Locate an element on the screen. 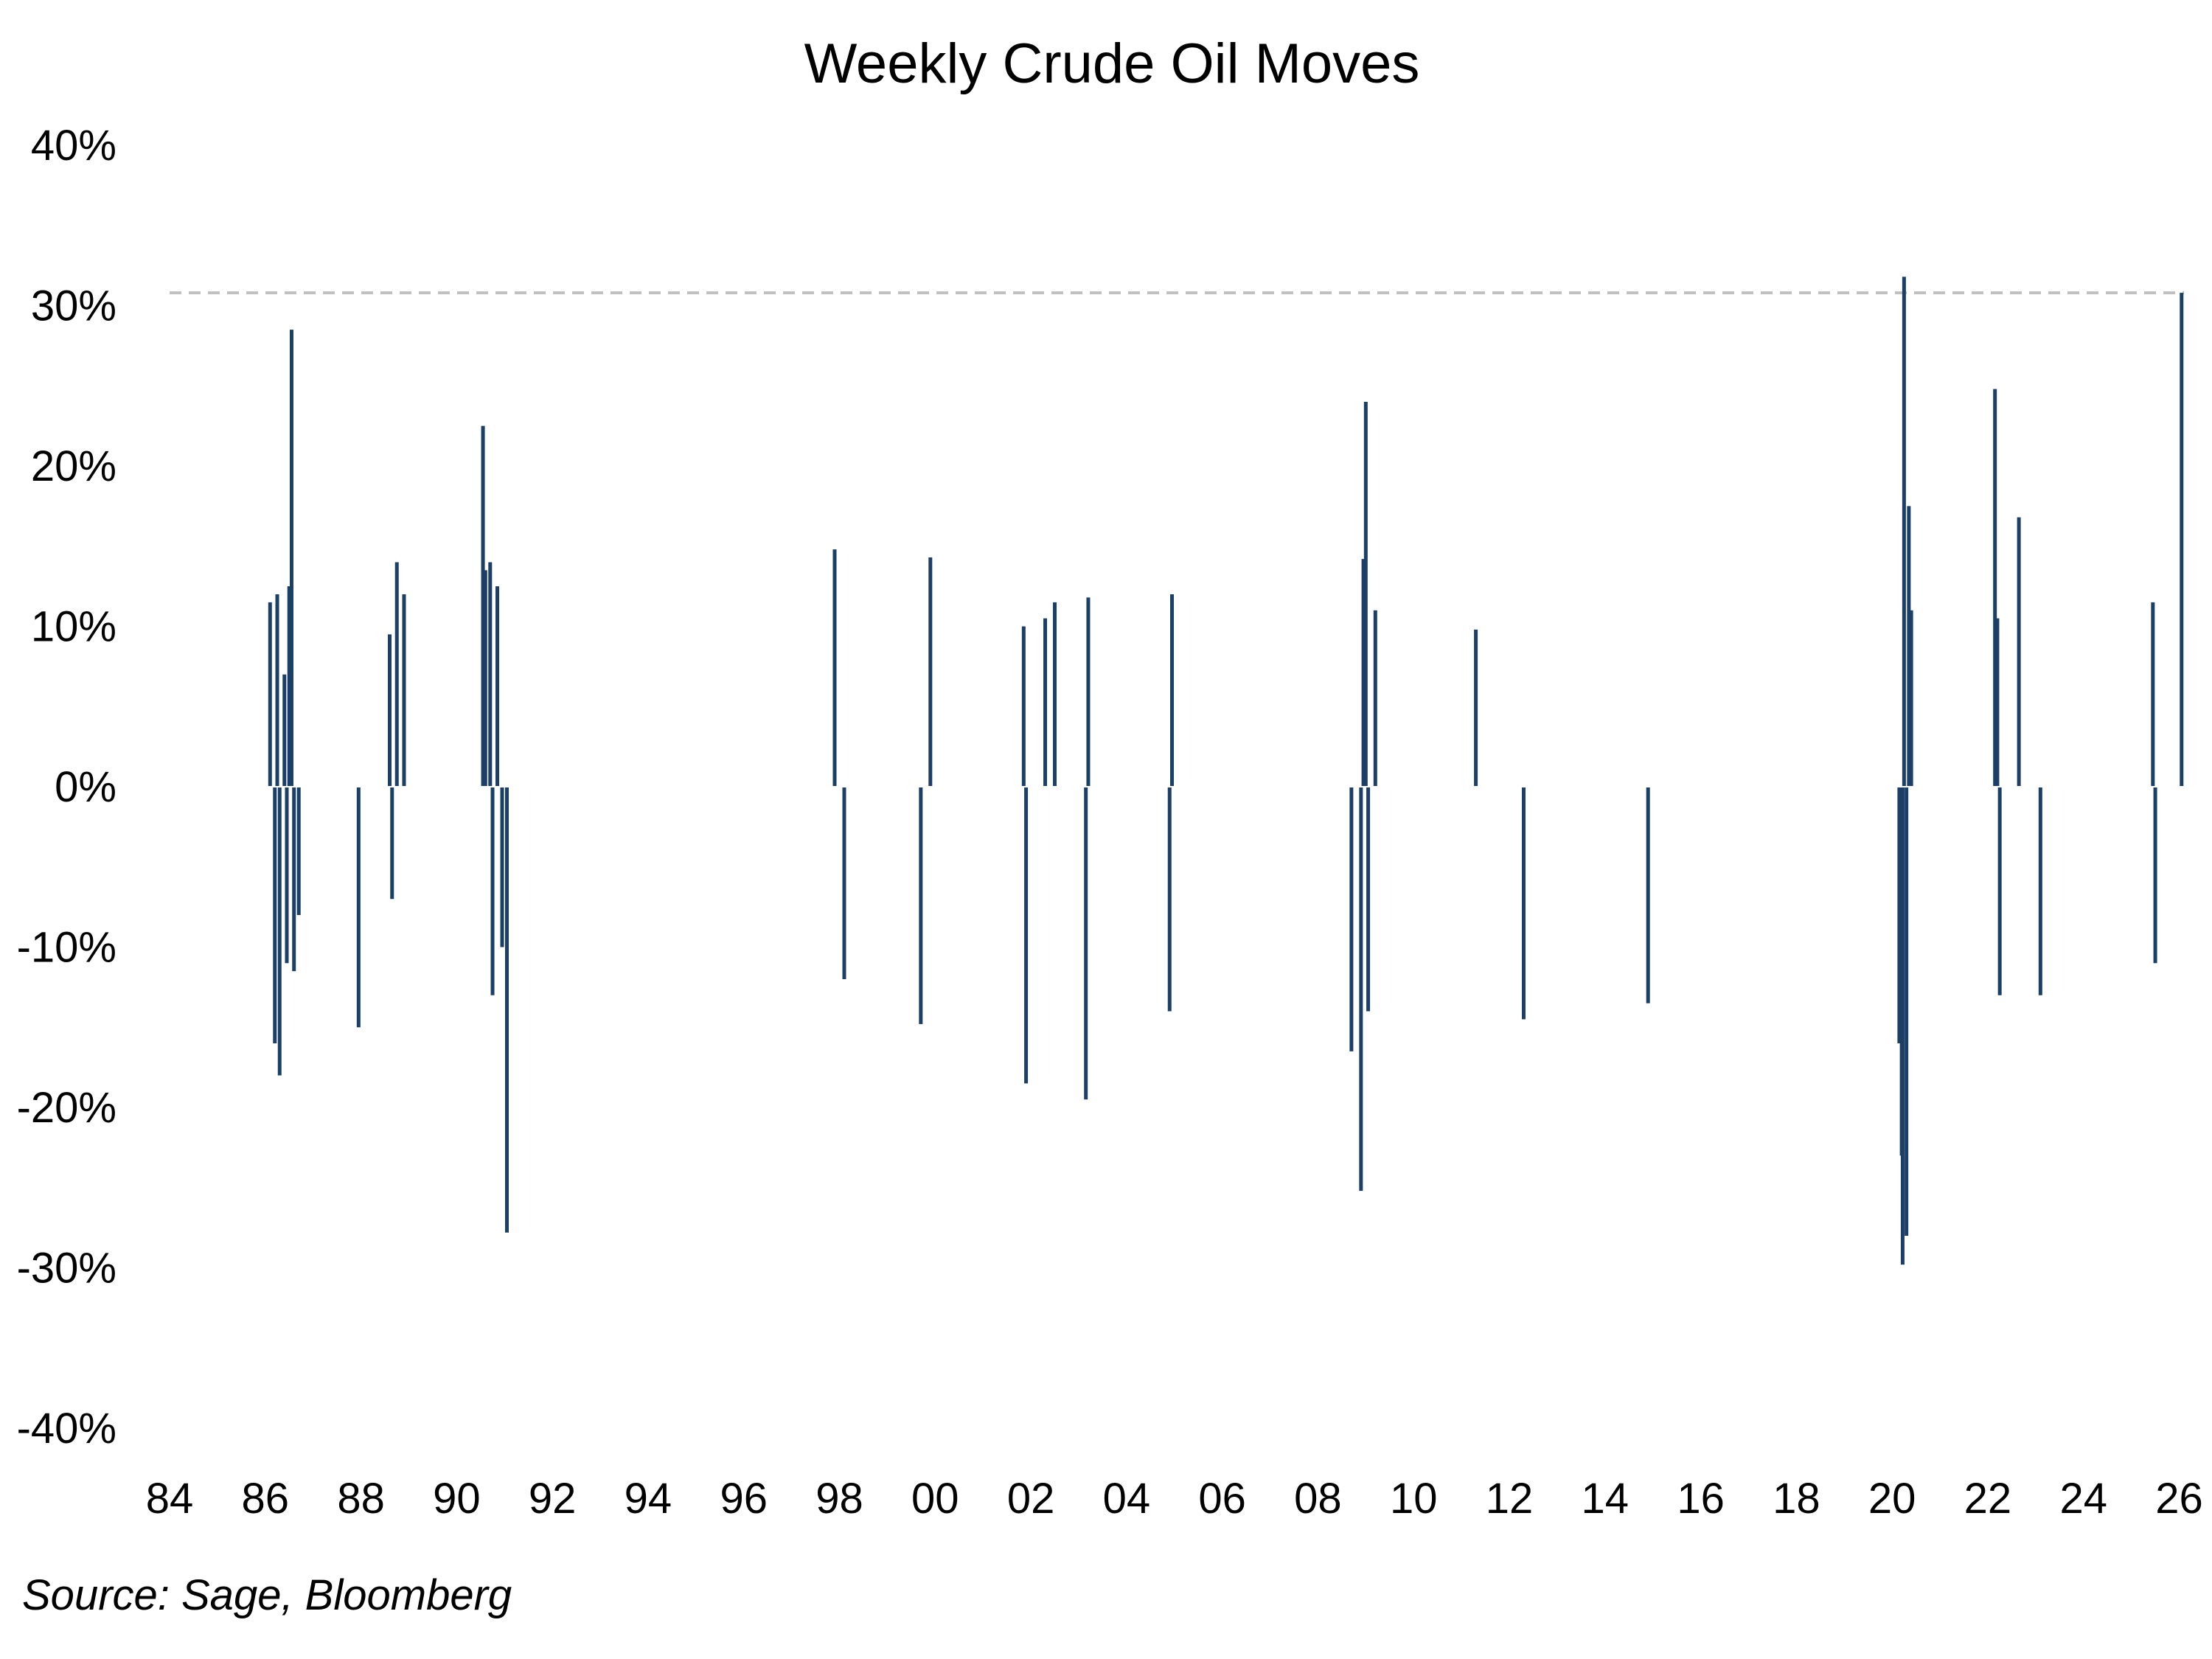 This screenshot has width=2212, height=1659. x-tick-label: 90 is located at coordinates (457, 1499).